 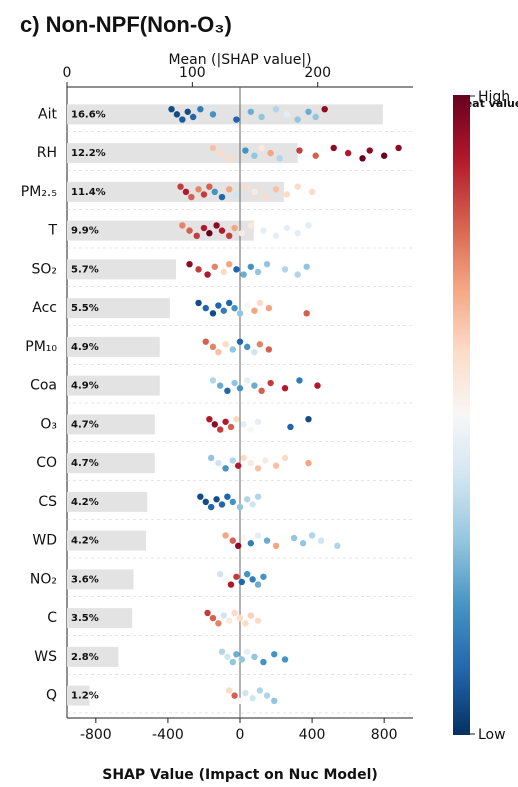 What do you see at coordinates (43, 579) in the screenshot?
I see `category-label: NO₂` at bounding box center [43, 579].